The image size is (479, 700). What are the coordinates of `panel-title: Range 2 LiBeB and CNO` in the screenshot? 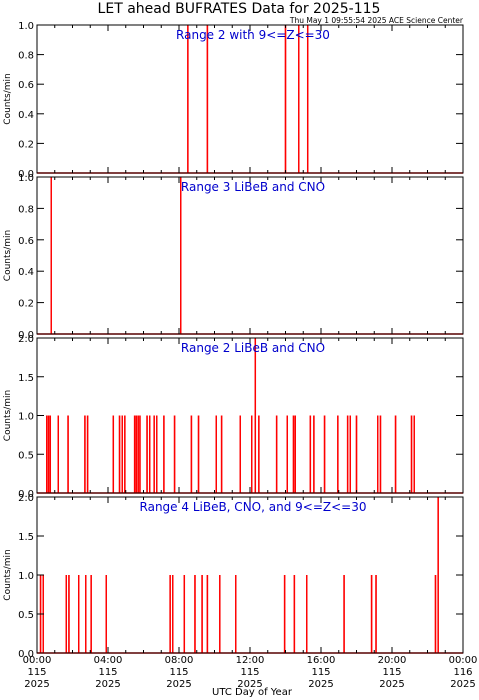 It's located at (253, 348).